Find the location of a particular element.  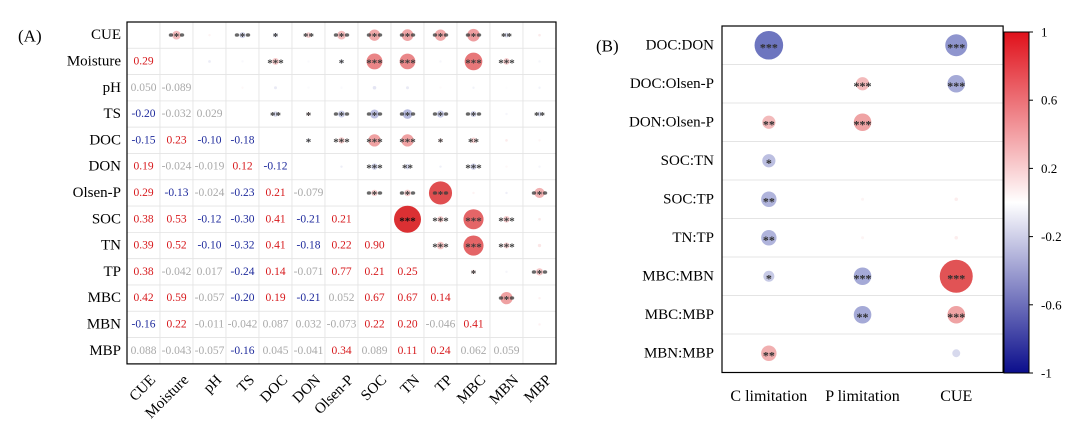

col-label-doc: DOC is located at coordinates (274, 389).